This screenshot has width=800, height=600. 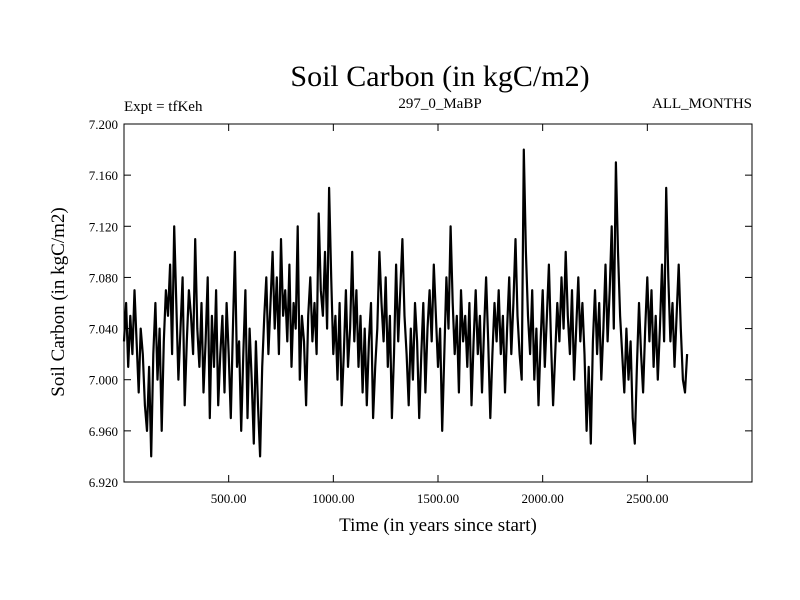 What do you see at coordinates (333, 498) in the screenshot?
I see `x-tick-label: 1000.00` at bounding box center [333, 498].